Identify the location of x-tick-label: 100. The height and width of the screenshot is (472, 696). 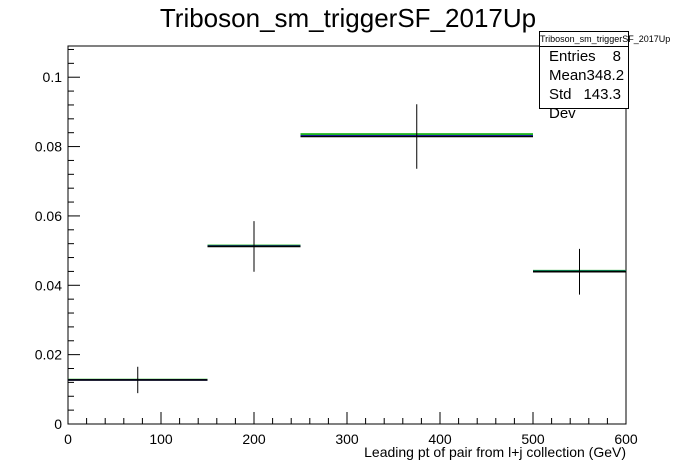
(161, 439).